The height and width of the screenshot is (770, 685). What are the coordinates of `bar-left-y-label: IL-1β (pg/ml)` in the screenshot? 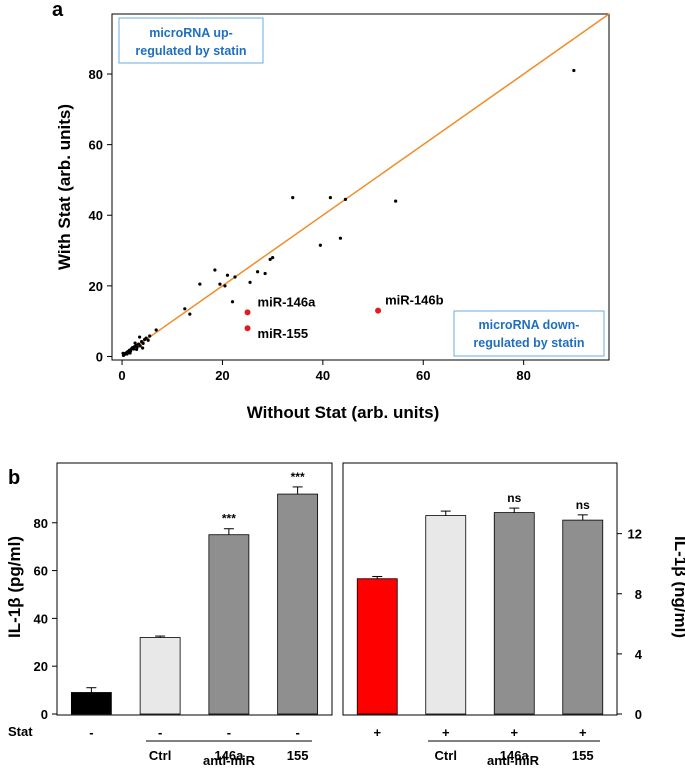 It's located at (14, 587).